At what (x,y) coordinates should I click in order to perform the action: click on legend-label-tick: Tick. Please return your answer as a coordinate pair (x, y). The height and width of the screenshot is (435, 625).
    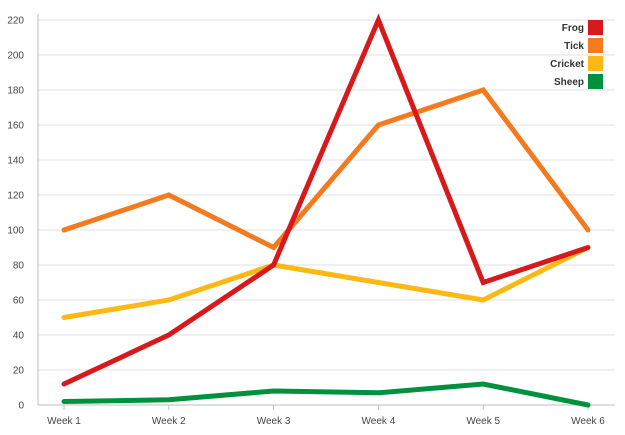
    Looking at the image, I should click on (574, 46).